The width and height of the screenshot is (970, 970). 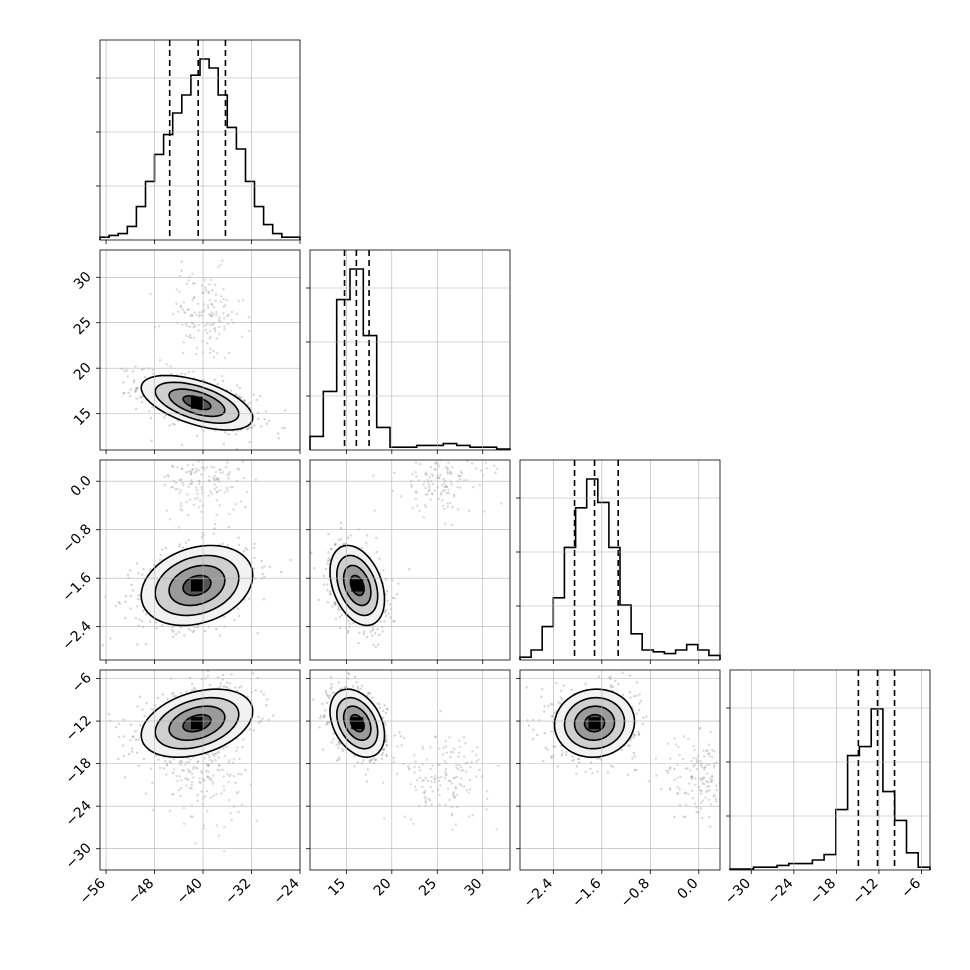 I want to click on density-peak, so click(x=196, y=585).